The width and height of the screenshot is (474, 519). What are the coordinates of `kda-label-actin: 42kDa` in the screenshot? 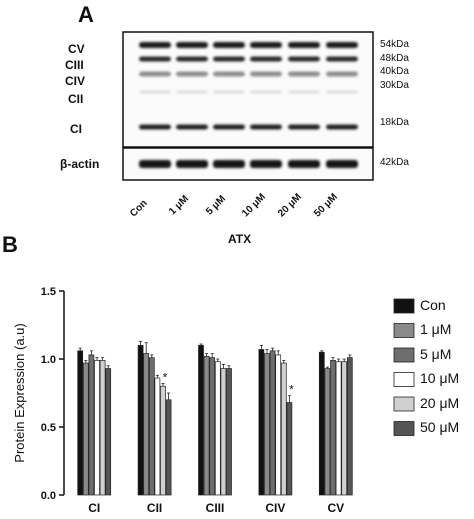 It's located at (394, 162).